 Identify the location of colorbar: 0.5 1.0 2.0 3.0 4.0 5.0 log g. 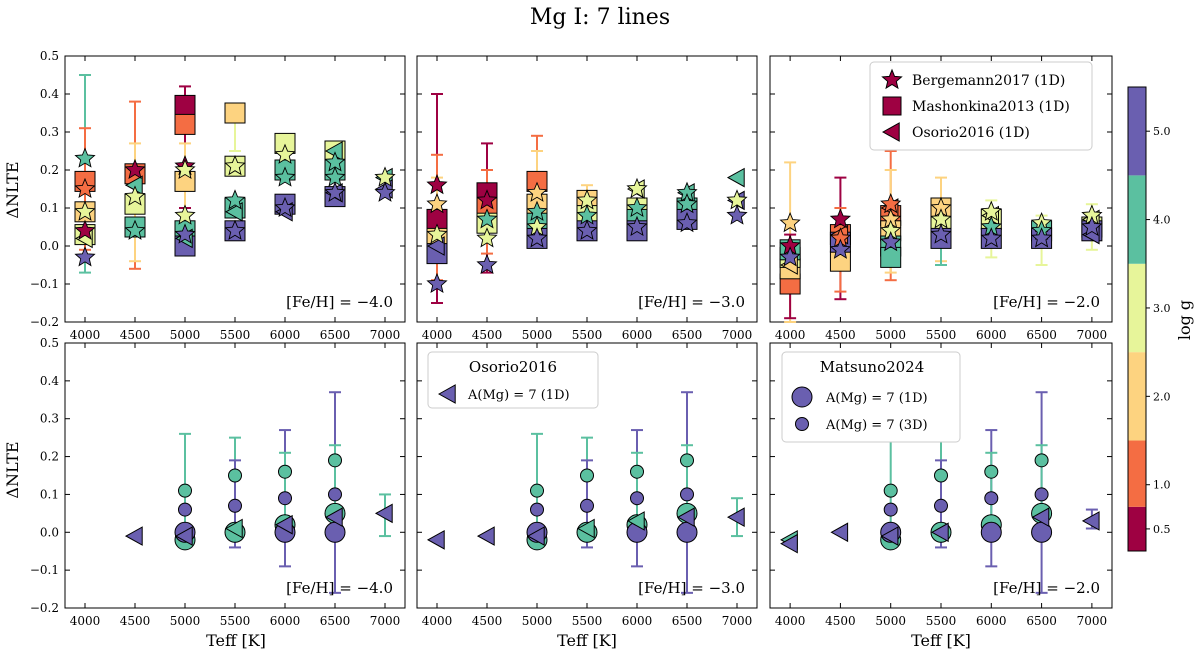
(1160, 319).